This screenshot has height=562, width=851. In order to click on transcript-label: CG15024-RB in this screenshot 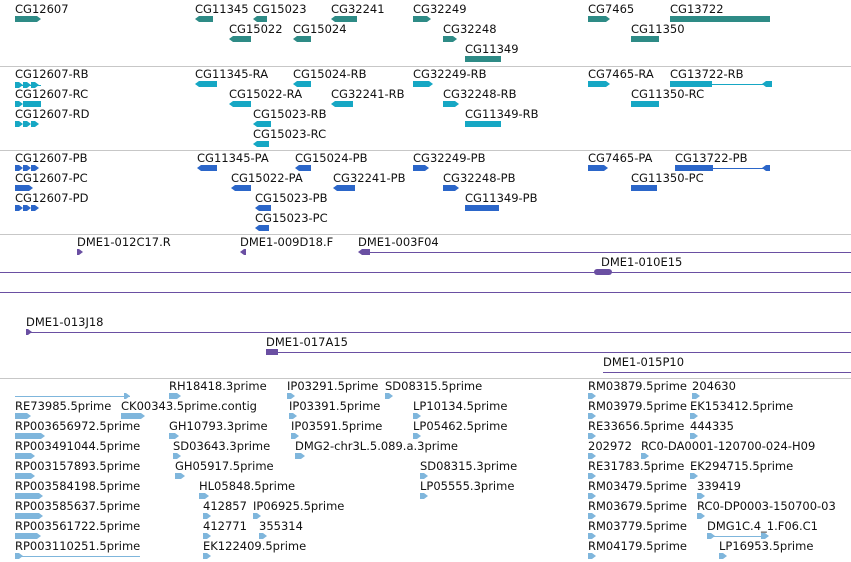, I will do `click(330, 74)`.